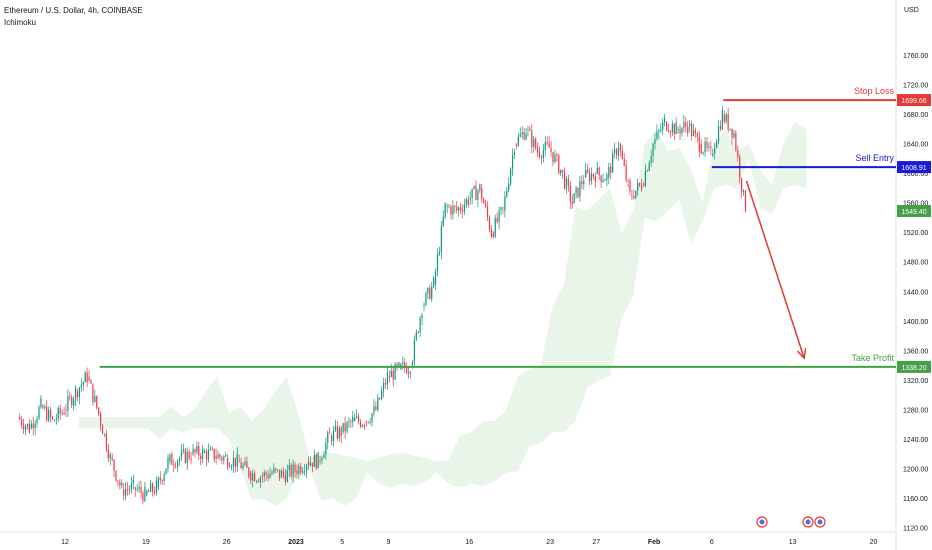  Describe the element at coordinates (914, 167) in the screenshot. I see `level-price-tag` at that location.